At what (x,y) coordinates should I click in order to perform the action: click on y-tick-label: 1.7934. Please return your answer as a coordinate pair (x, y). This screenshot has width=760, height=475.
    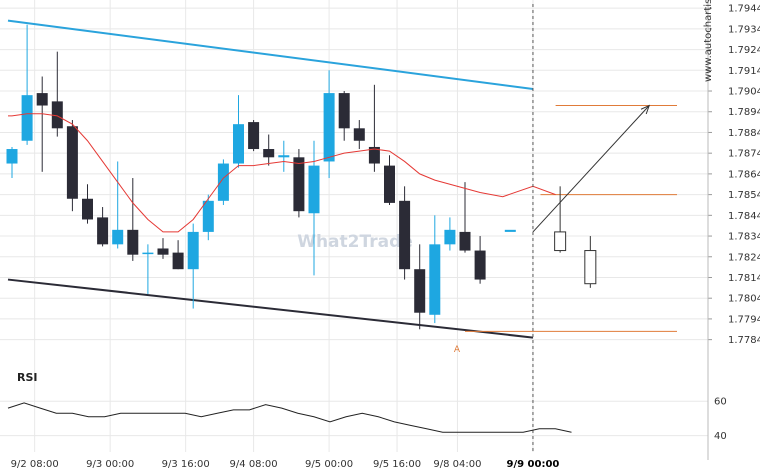
    Looking at the image, I should click on (744, 29).